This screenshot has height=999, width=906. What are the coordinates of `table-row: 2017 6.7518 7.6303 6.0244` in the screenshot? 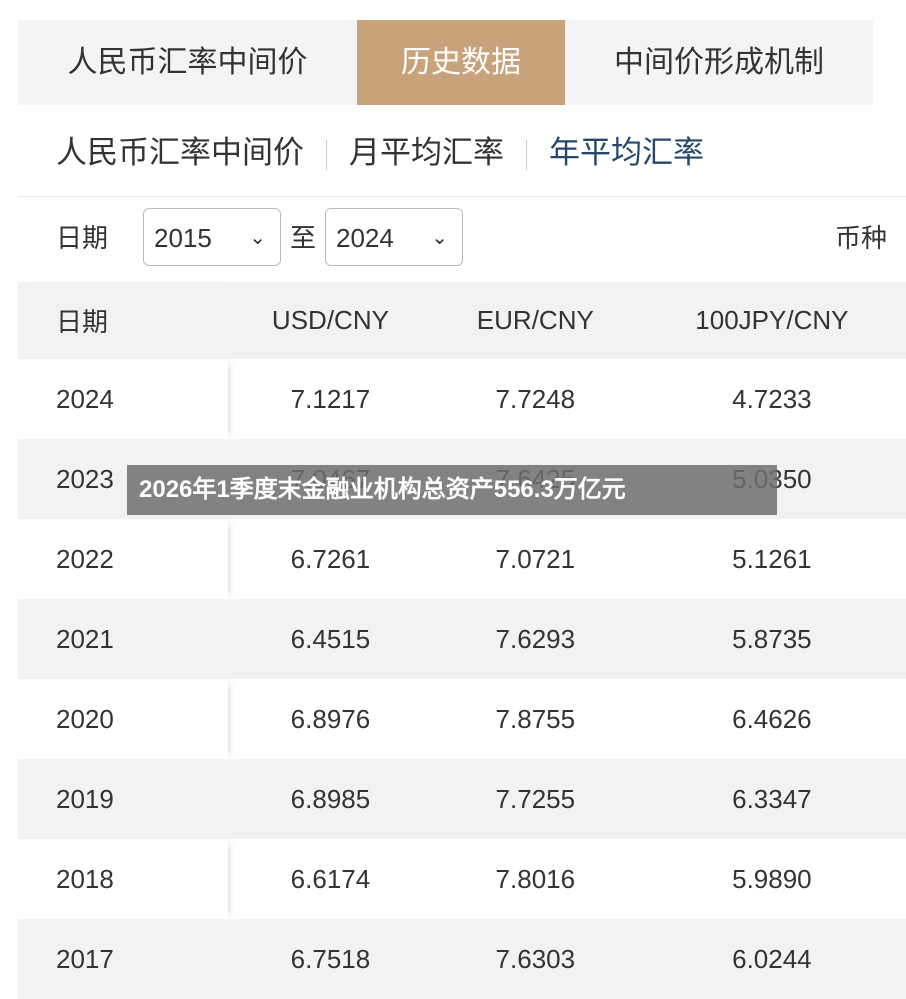 It's located at (462, 959).